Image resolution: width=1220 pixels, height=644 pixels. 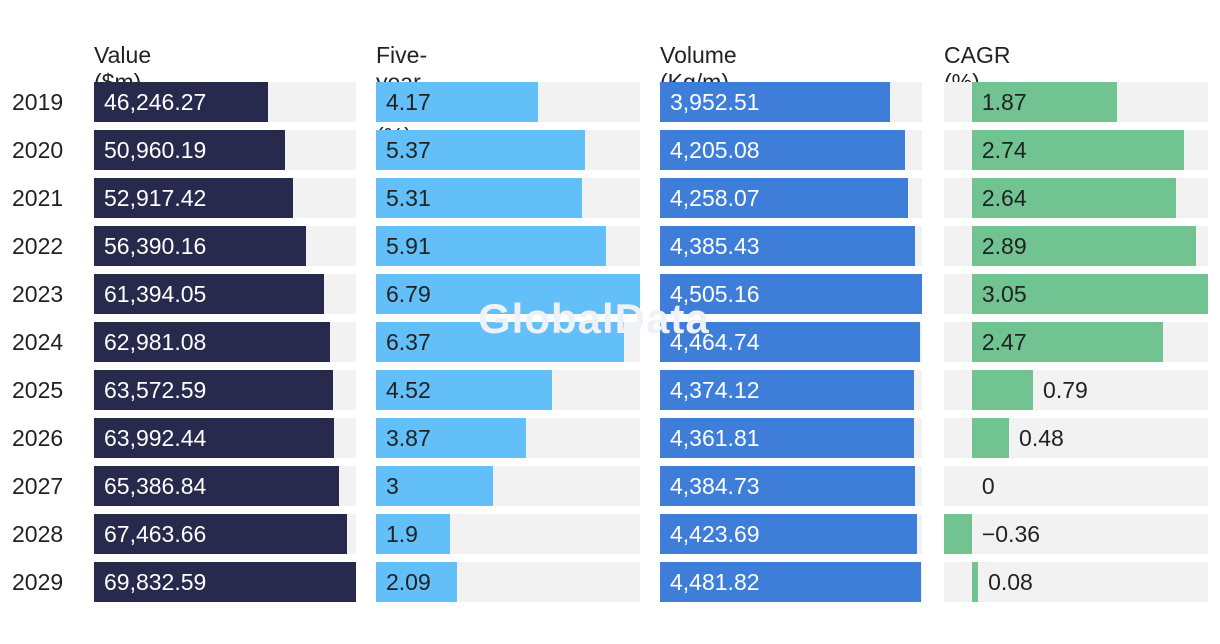 What do you see at coordinates (715, 486) in the screenshot?
I see `data-label: 4,384.73` at bounding box center [715, 486].